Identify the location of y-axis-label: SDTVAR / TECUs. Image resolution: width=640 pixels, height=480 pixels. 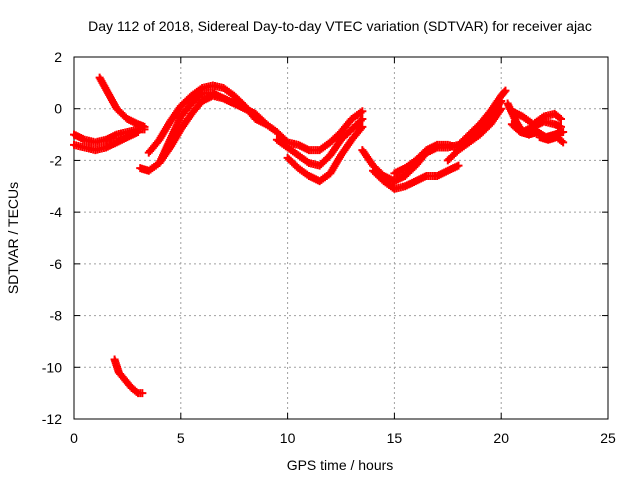
(13, 238).